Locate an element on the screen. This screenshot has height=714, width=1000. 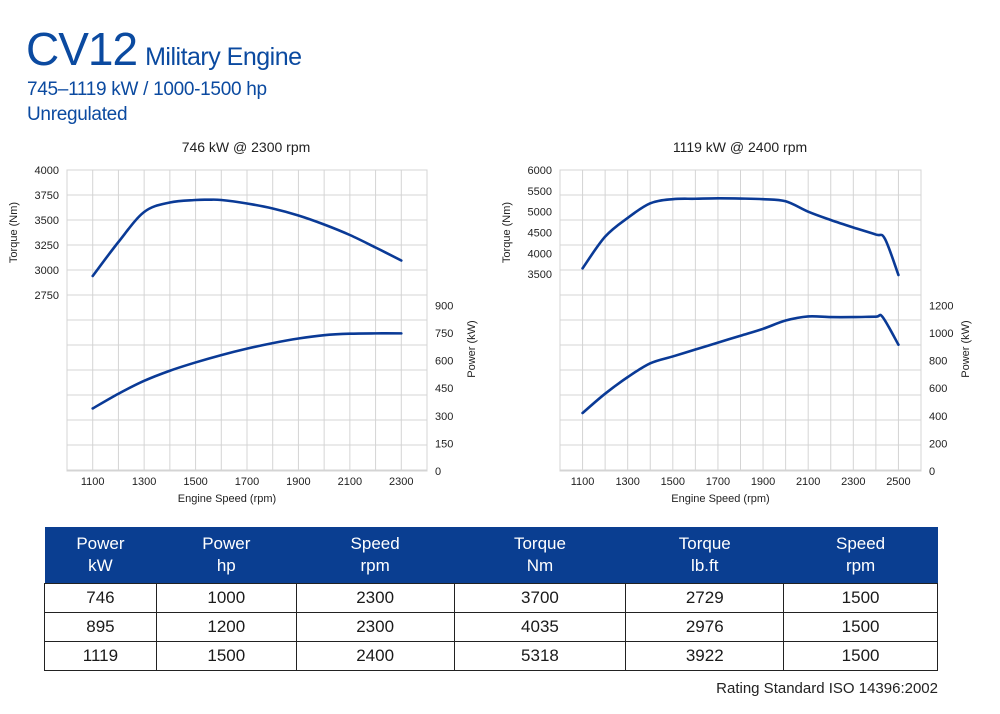
power-tick-label: 1200 is located at coordinates (941, 306).